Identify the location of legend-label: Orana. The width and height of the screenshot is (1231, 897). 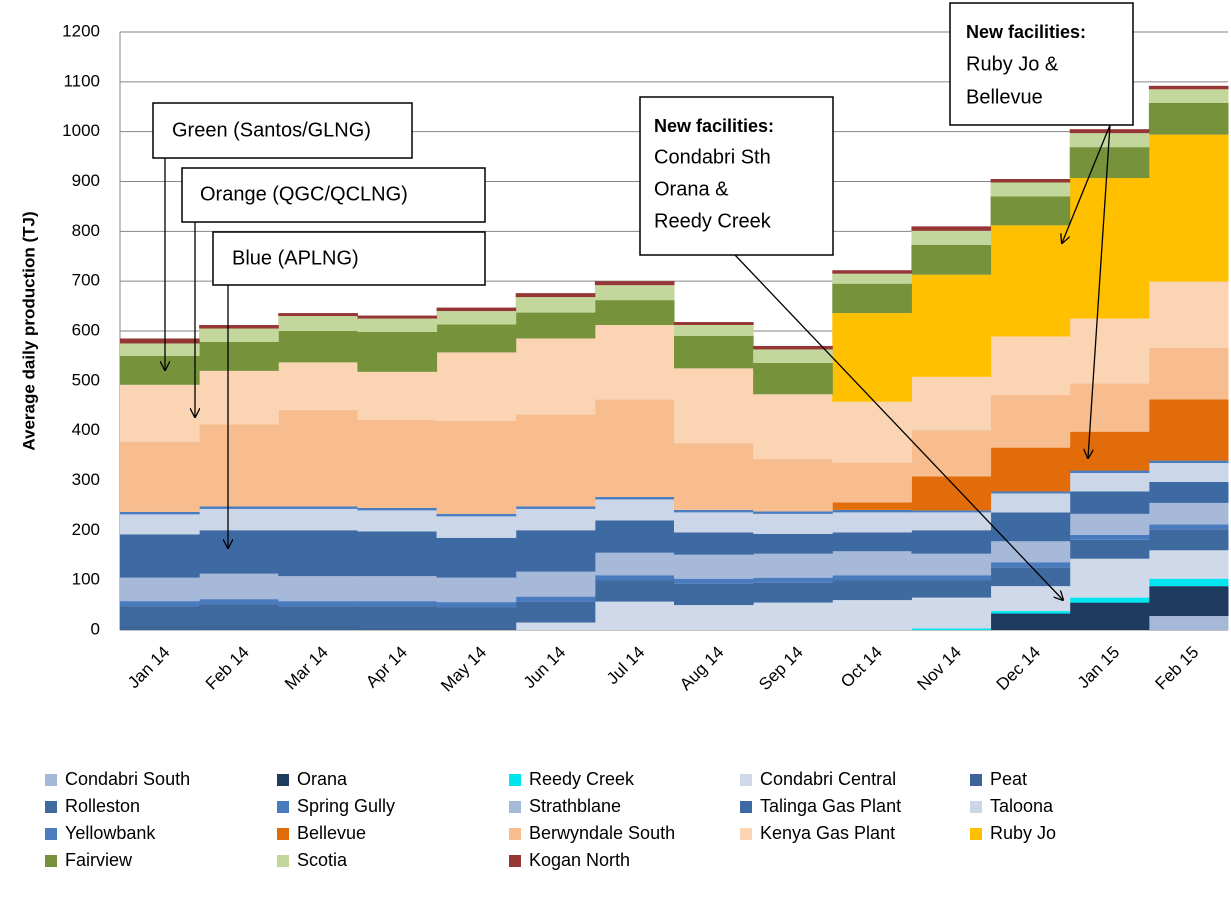
(322, 779).